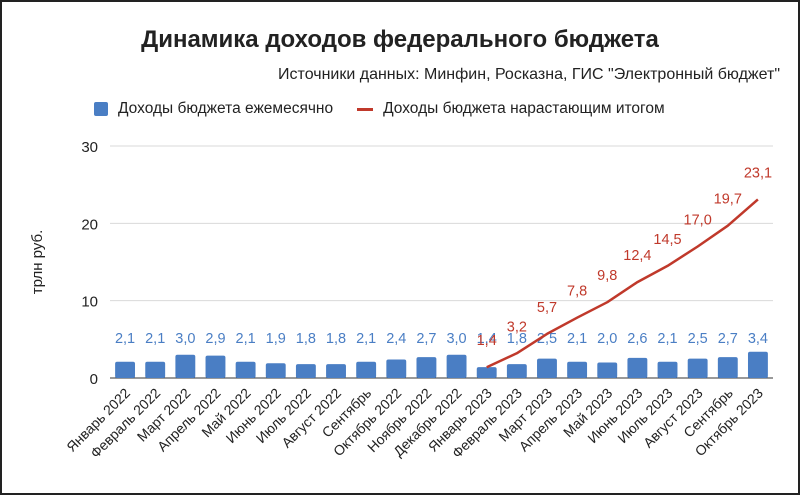 This screenshot has height=495, width=800. Describe the element at coordinates (667, 240) in the screenshot. I see `line-value-label: 14,5` at that location.